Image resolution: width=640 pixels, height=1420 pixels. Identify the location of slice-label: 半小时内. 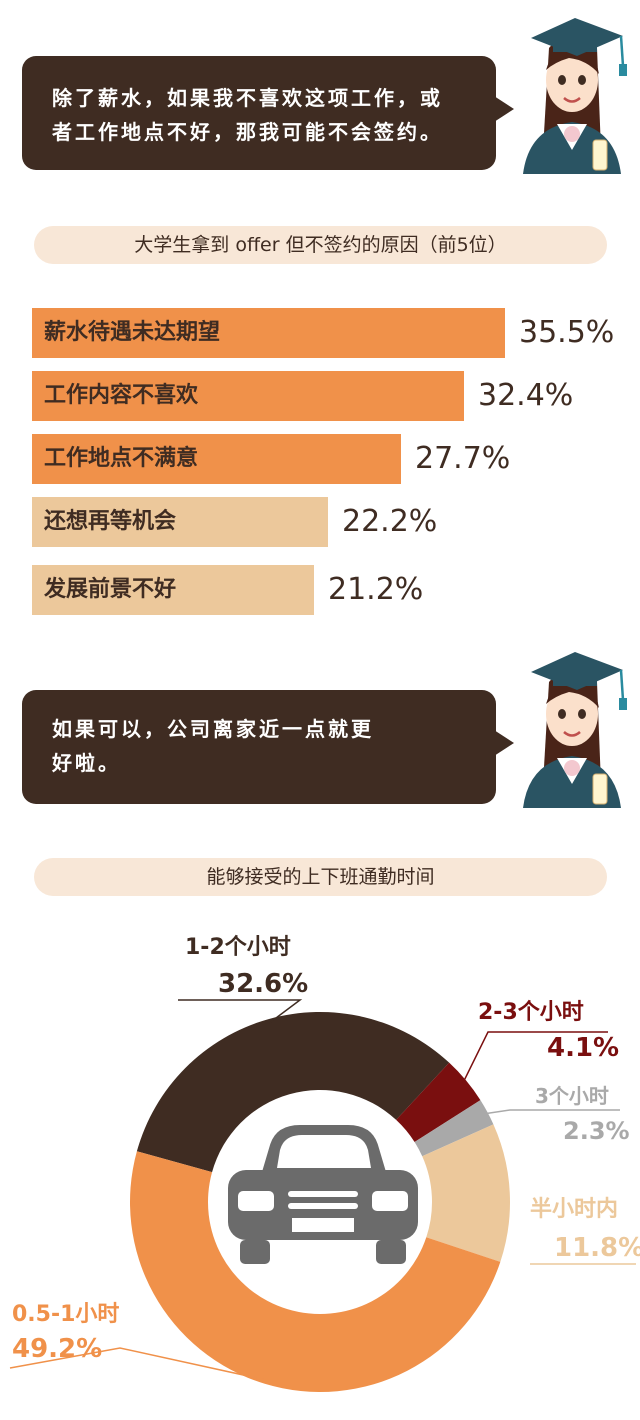
(574, 1209).